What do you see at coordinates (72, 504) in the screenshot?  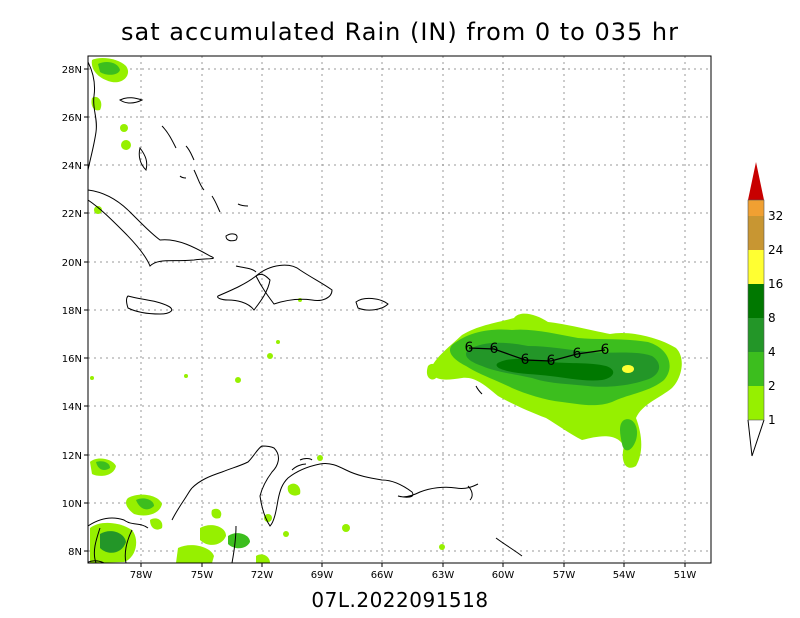 I see `lat-label: 10N` at bounding box center [72, 504].